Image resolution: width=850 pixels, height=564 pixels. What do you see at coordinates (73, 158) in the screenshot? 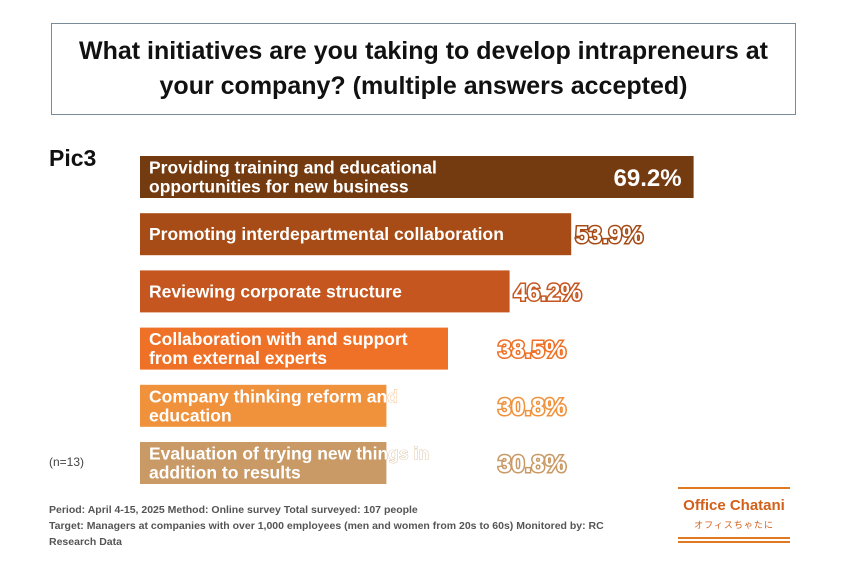
I see `pic-label: Pic3` at bounding box center [73, 158].